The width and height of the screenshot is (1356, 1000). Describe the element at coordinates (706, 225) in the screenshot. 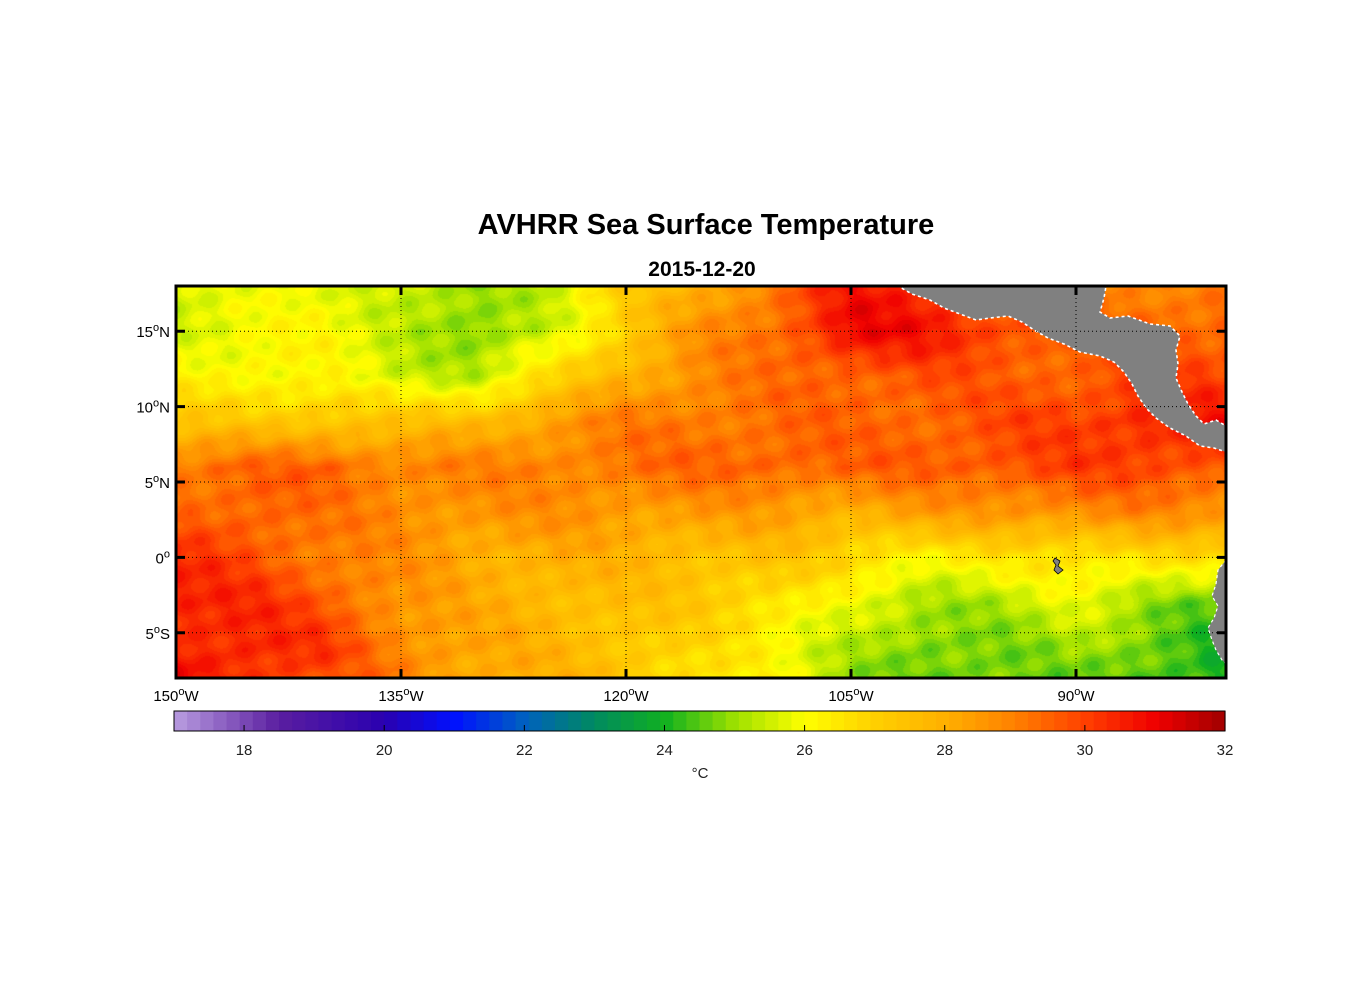

I see `map-title: AVHRR Sea Surface Temperature` at that location.